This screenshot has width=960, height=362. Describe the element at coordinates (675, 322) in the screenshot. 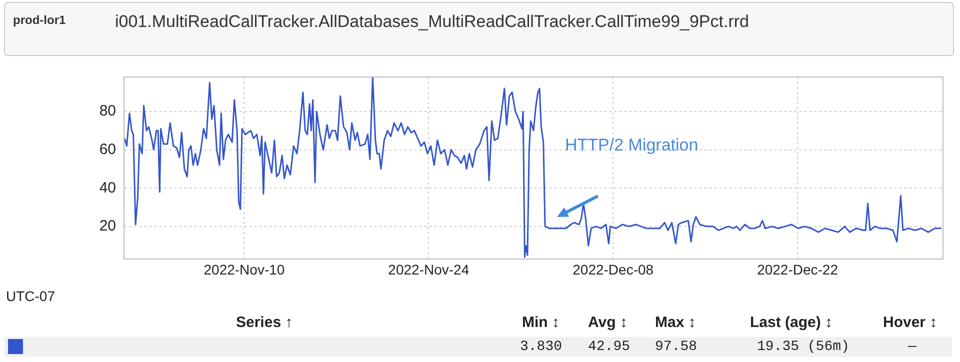

I see `text: Max ↕` at that location.